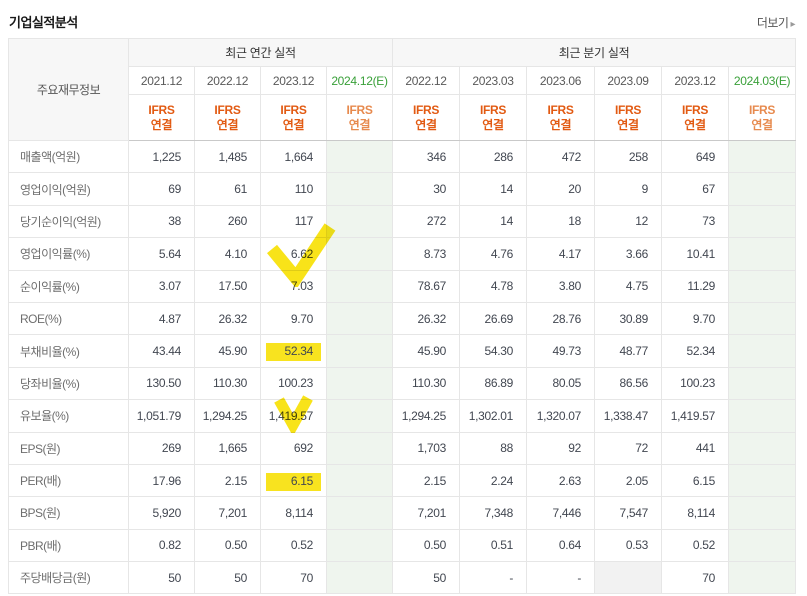 The height and width of the screenshot is (596, 807). What do you see at coordinates (628, 480) in the screenshot?
I see `value-cell: 2.05` at bounding box center [628, 480].